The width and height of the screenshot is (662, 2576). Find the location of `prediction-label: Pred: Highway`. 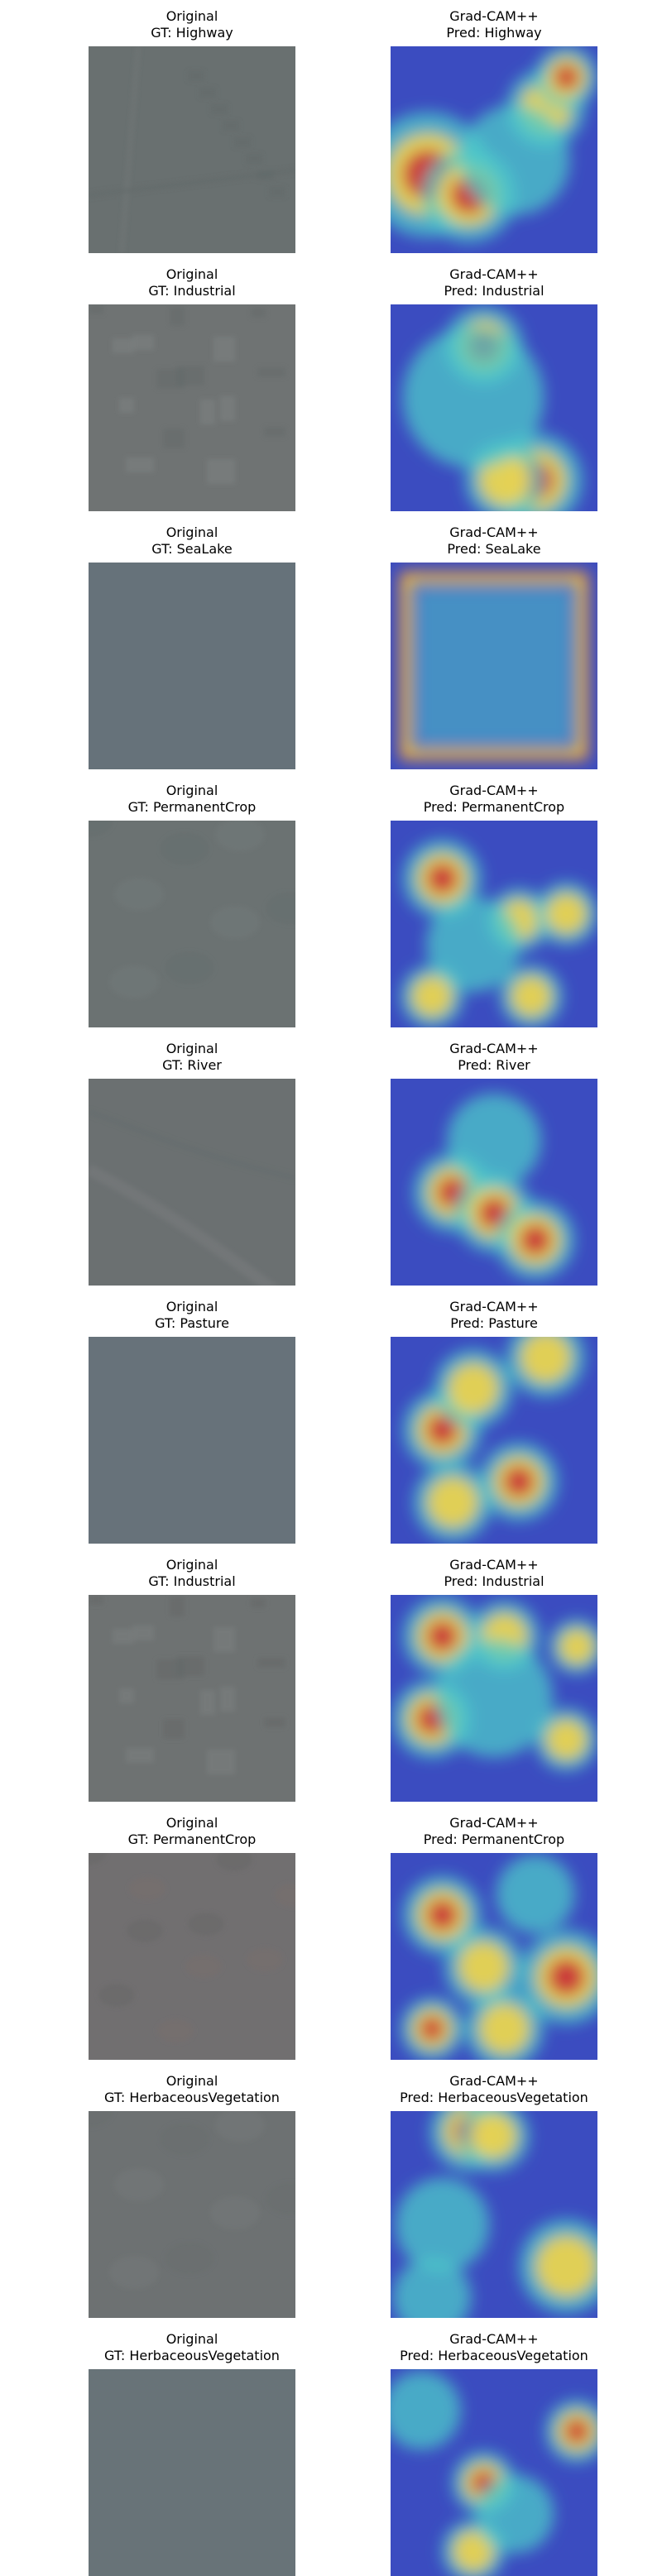

prediction-label: Pred: Highway is located at coordinates (494, 33).